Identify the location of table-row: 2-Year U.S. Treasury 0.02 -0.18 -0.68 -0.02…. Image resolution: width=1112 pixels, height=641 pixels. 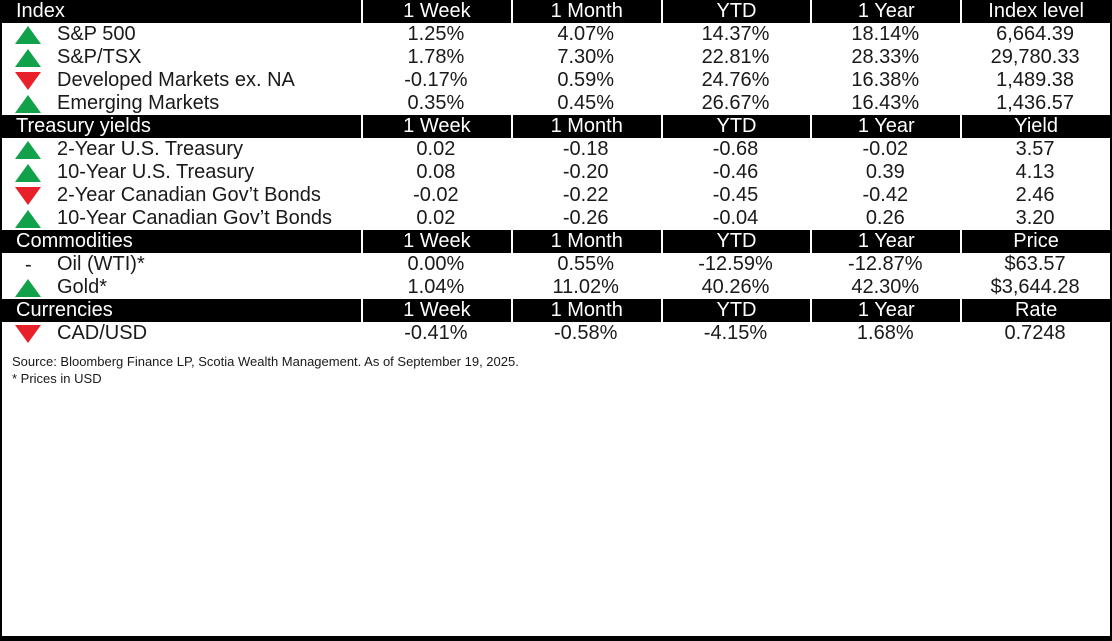
(556, 149).